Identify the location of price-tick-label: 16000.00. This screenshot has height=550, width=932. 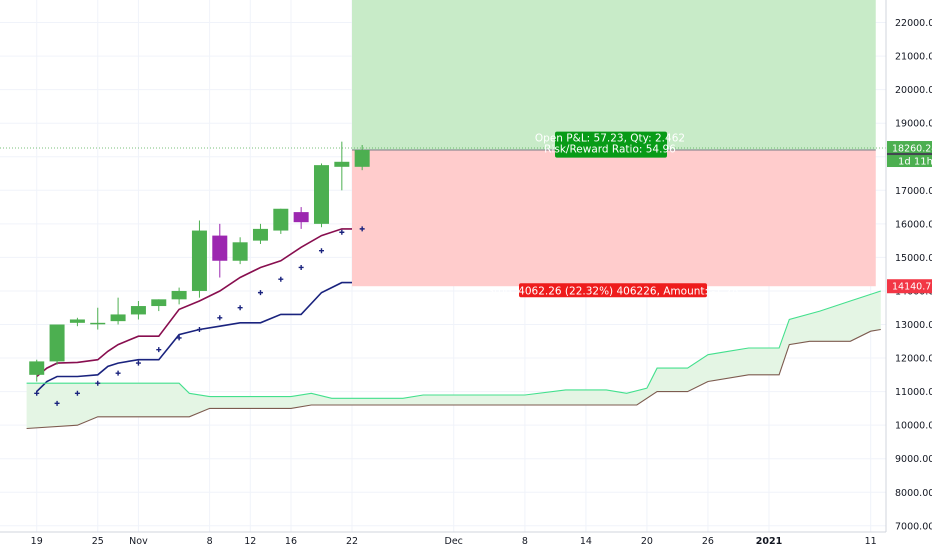
(913, 224).